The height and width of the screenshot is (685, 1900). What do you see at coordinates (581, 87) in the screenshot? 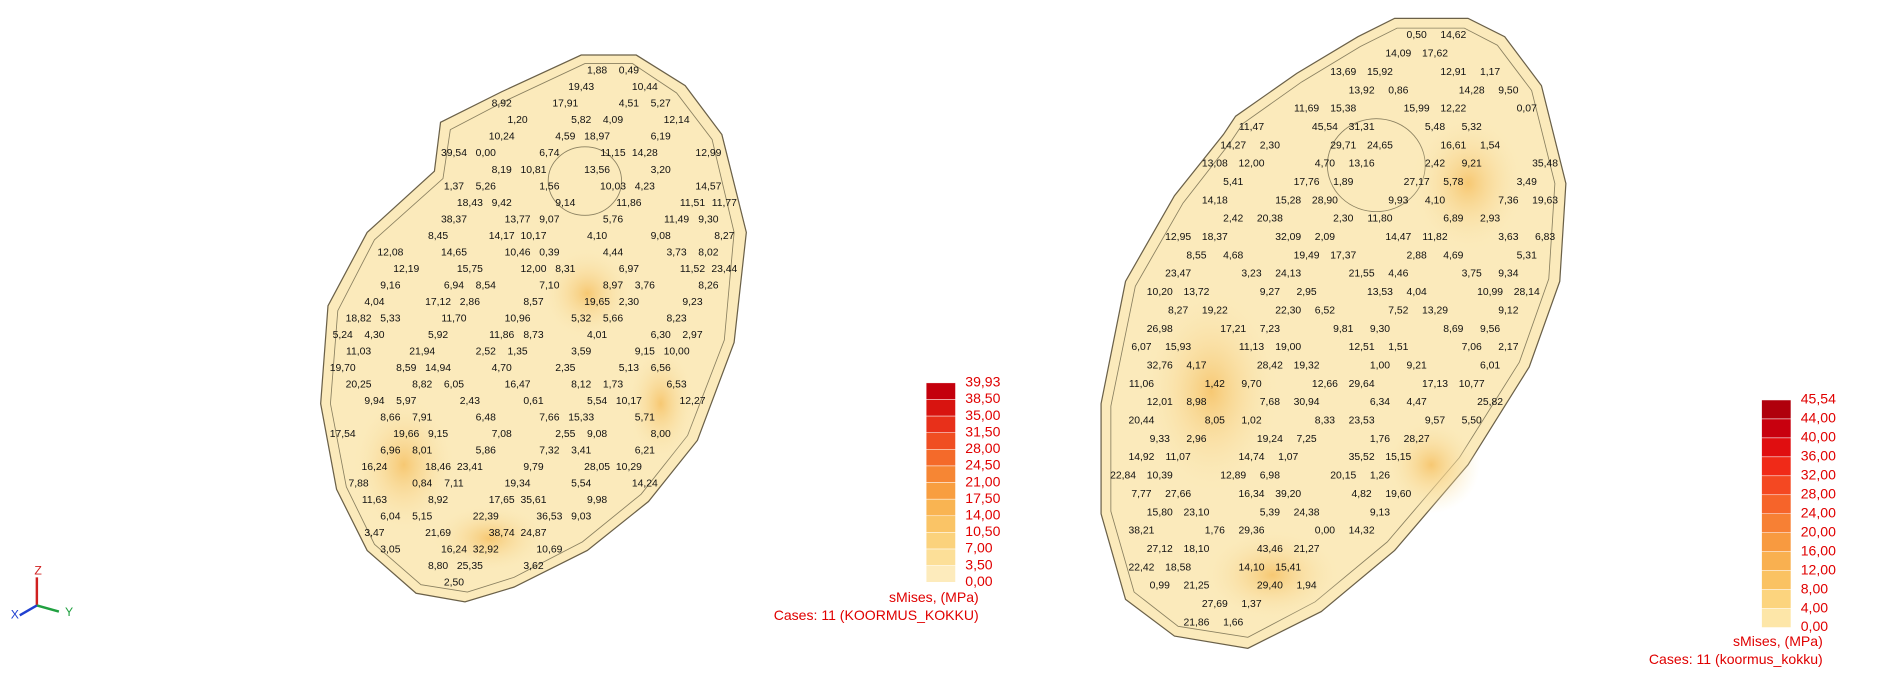
I see `stress-label: 19,43` at bounding box center [581, 87].